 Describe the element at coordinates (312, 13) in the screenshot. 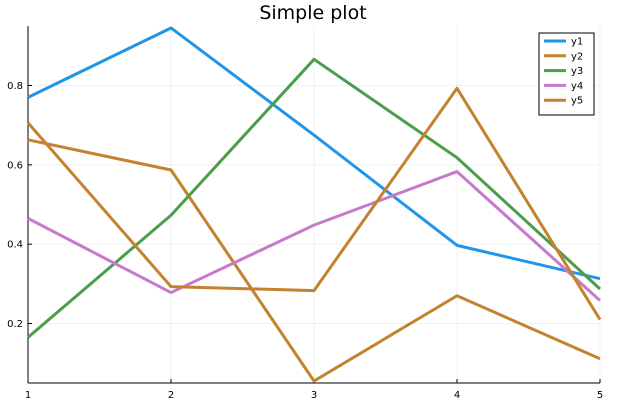

I see `chart-title: Simple plot` at that location.